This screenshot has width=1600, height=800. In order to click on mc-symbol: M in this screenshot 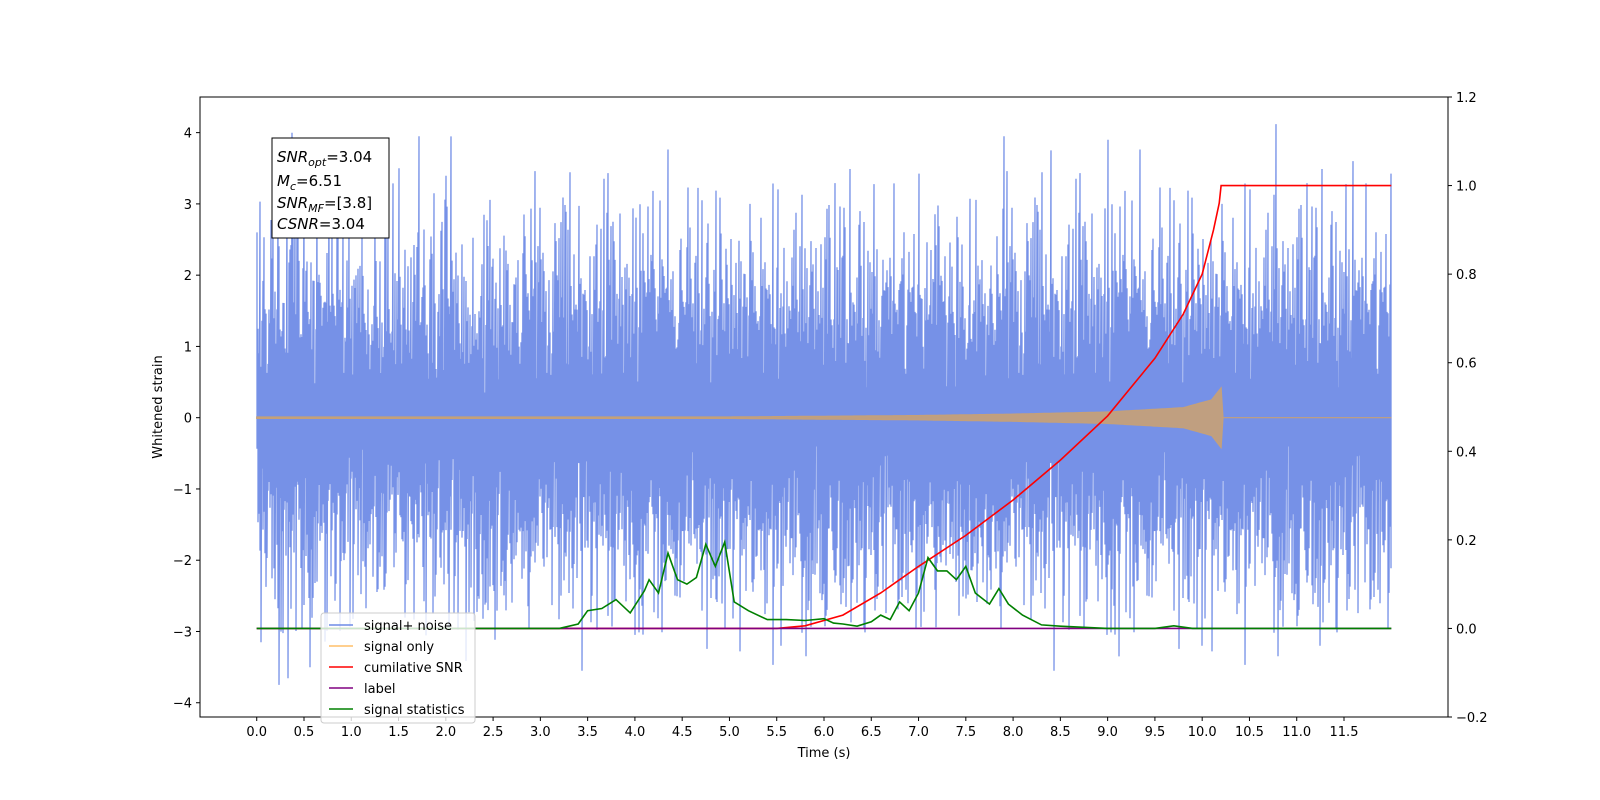, I will do `click(283, 181)`.